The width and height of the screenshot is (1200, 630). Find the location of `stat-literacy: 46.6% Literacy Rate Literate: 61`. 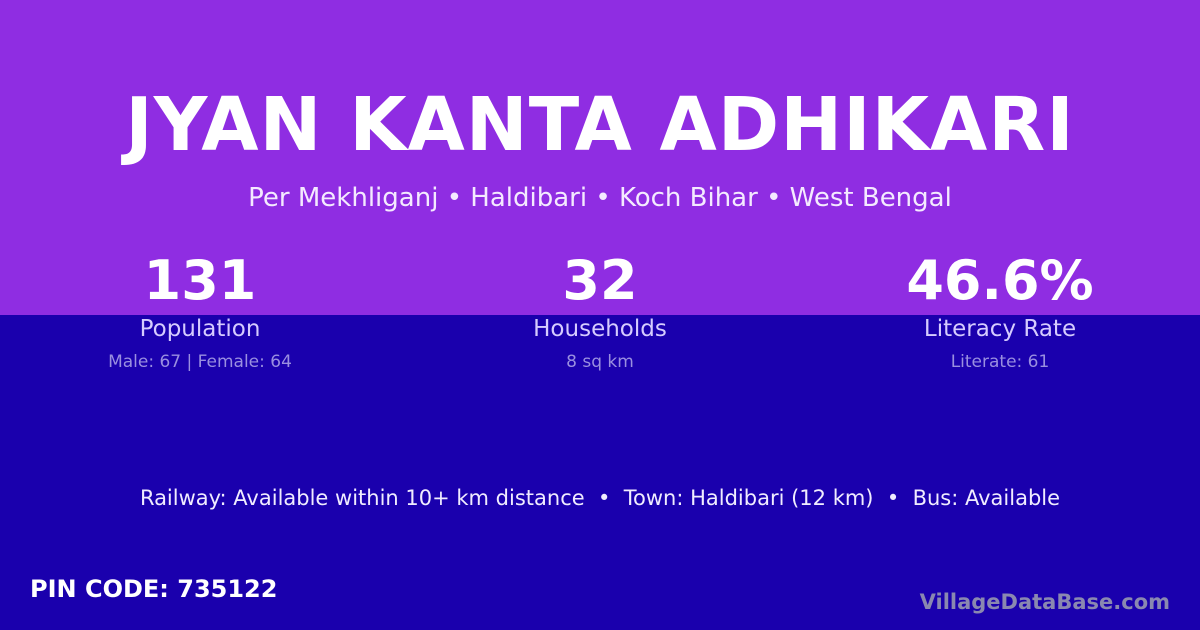

stat-literacy: 46.6% Literacy Rate Literate: 61 is located at coordinates (1000, 311).